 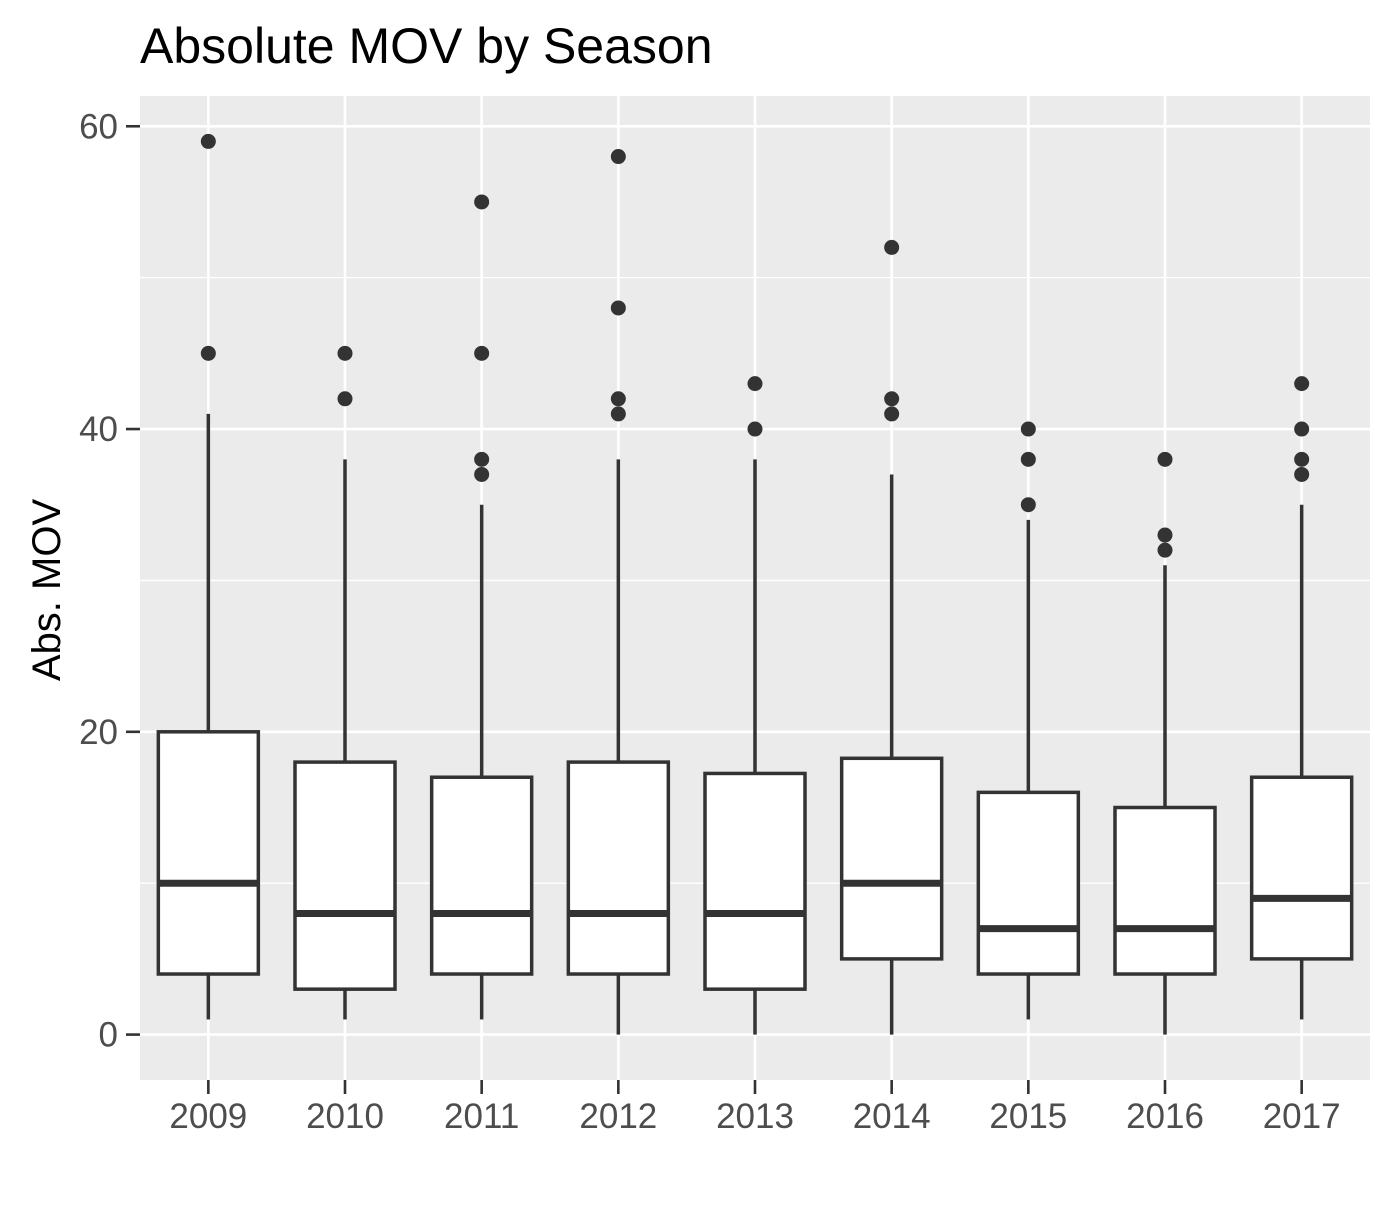 What do you see at coordinates (98, 732) in the screenshot?
I see `y-tick-label: 20` at bounding box center [98, 732].